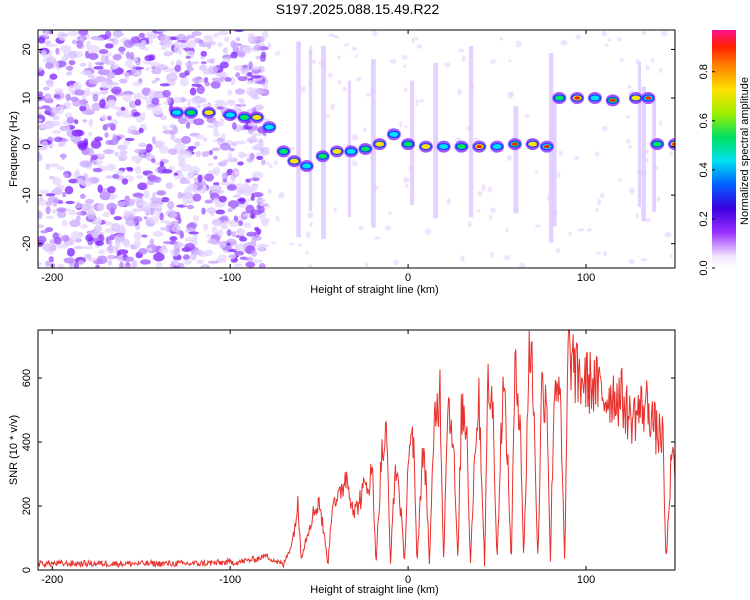  What do you see at coordinates (27, 147) in the screenshot?
I see `y-tick-label: 0` at bounding box center [27, 147].